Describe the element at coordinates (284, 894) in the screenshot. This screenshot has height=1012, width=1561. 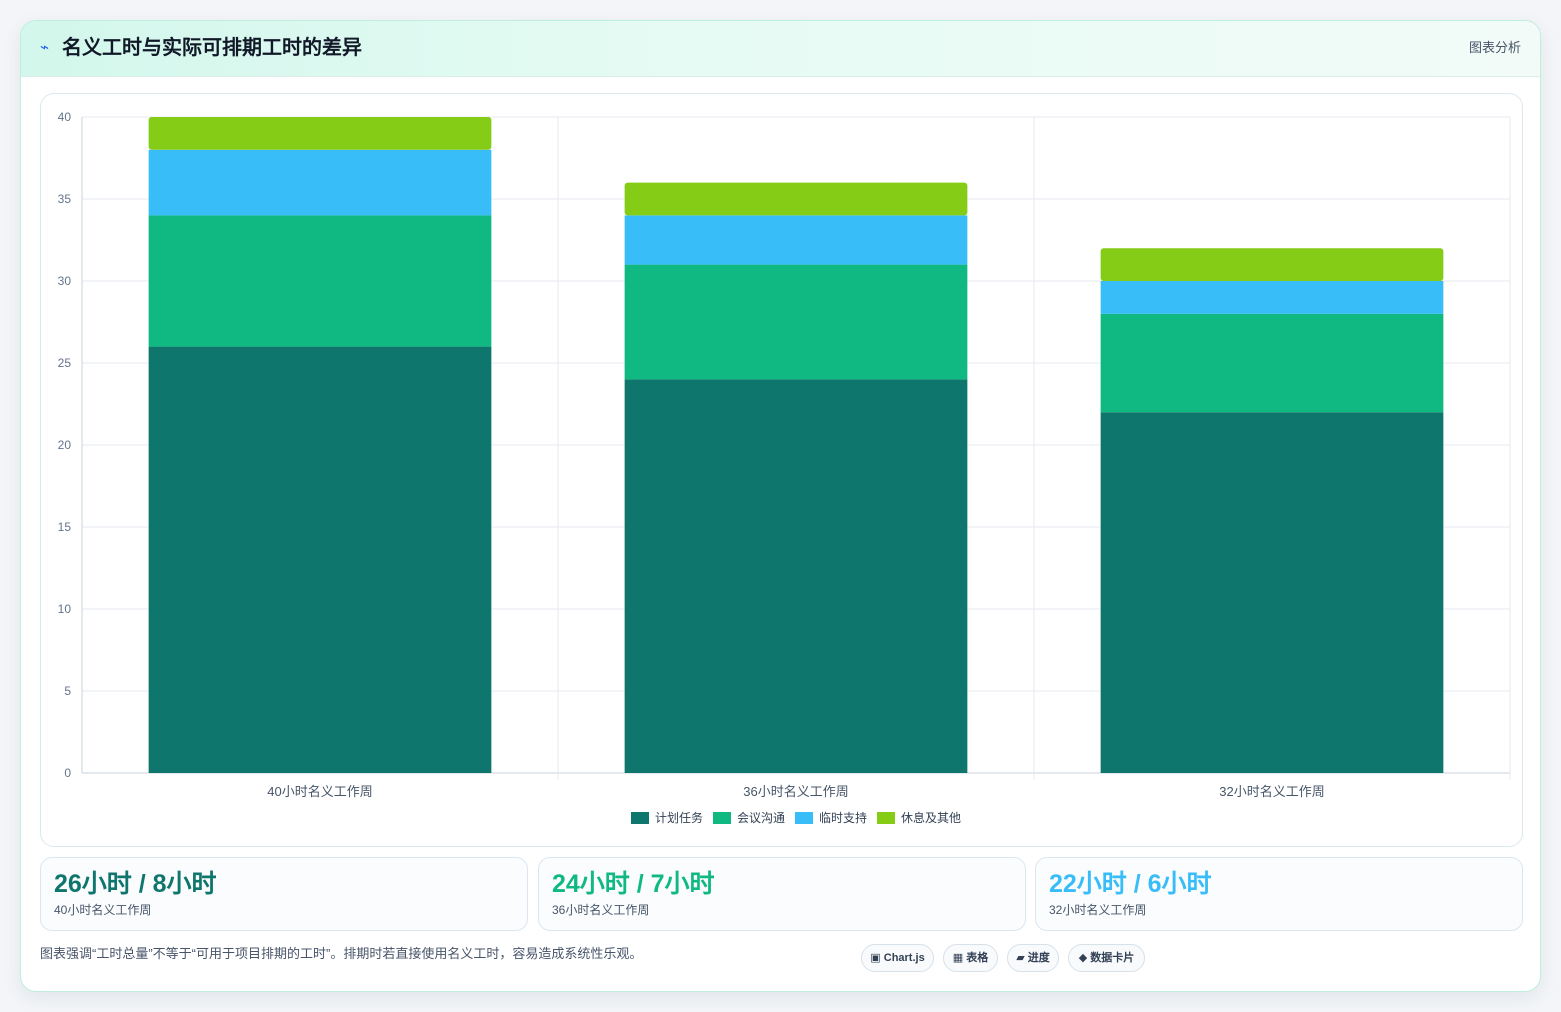
I see `stat-card-40h: 26小时 / 8小时 40小时名义工作周` at that location.